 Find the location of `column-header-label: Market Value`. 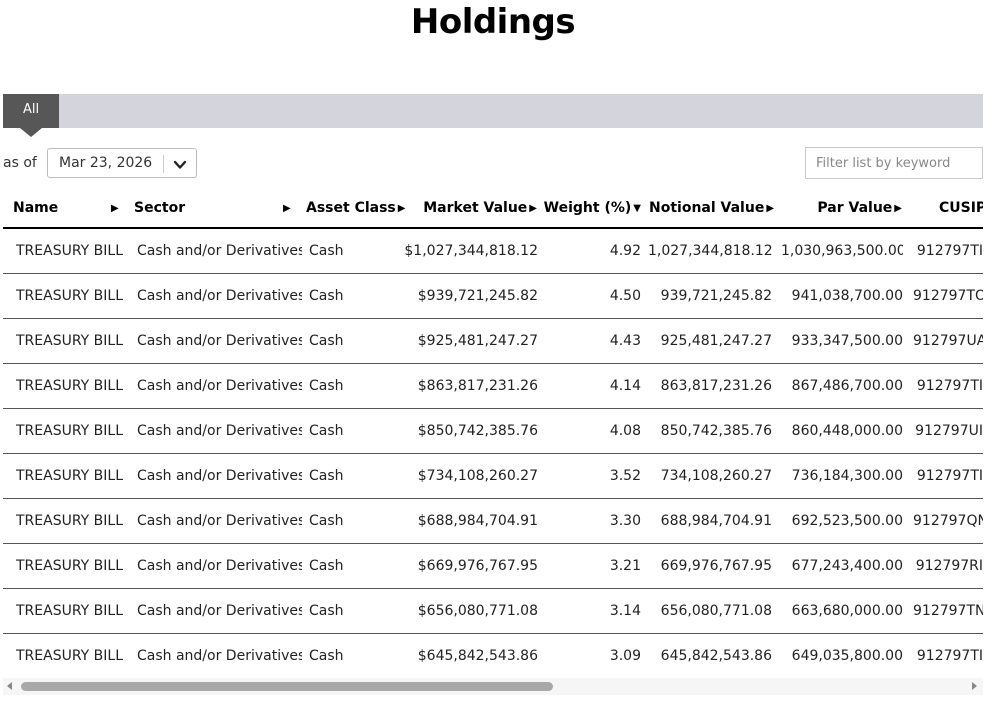

column-header-label: Market Value is located at coordinates (475, 208).